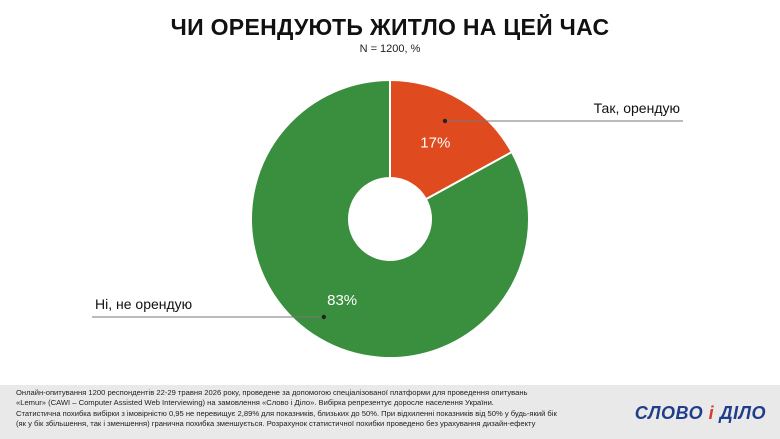 This screenshot has width=780, height=439. Describe the element at coordinates (342, 300) in the screenshot. I see `value-label: 83%` at that location.